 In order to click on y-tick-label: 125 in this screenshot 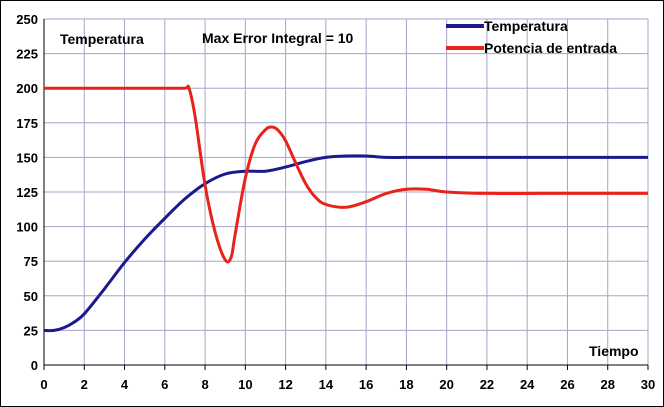, I will do `click(27, 192)`.